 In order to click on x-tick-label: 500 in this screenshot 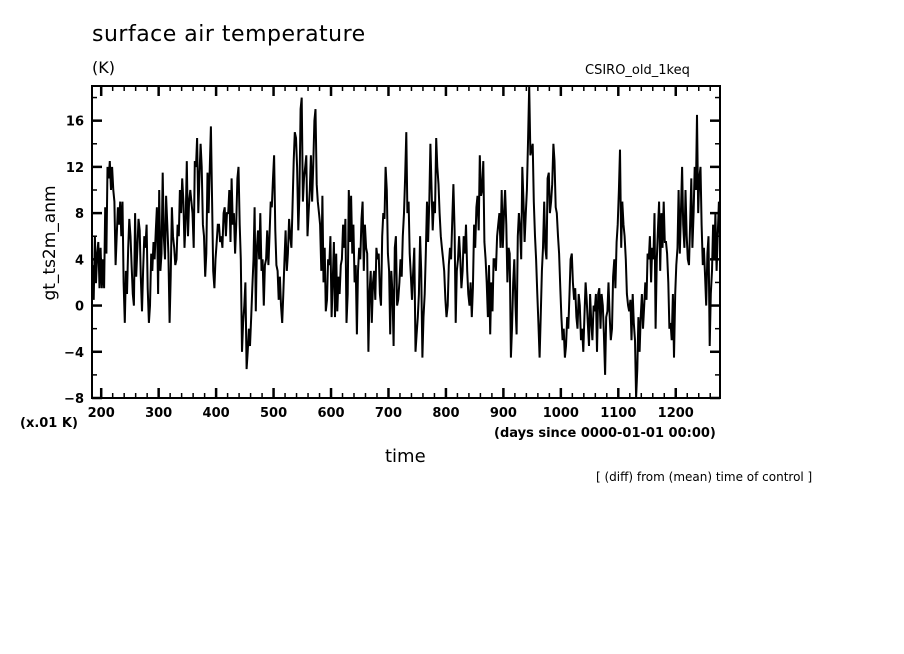, I will do `click(273, 413)`.